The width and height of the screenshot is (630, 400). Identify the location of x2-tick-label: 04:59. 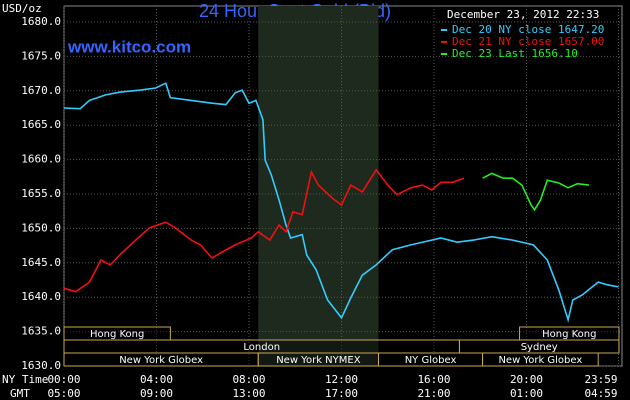
(600, 393).